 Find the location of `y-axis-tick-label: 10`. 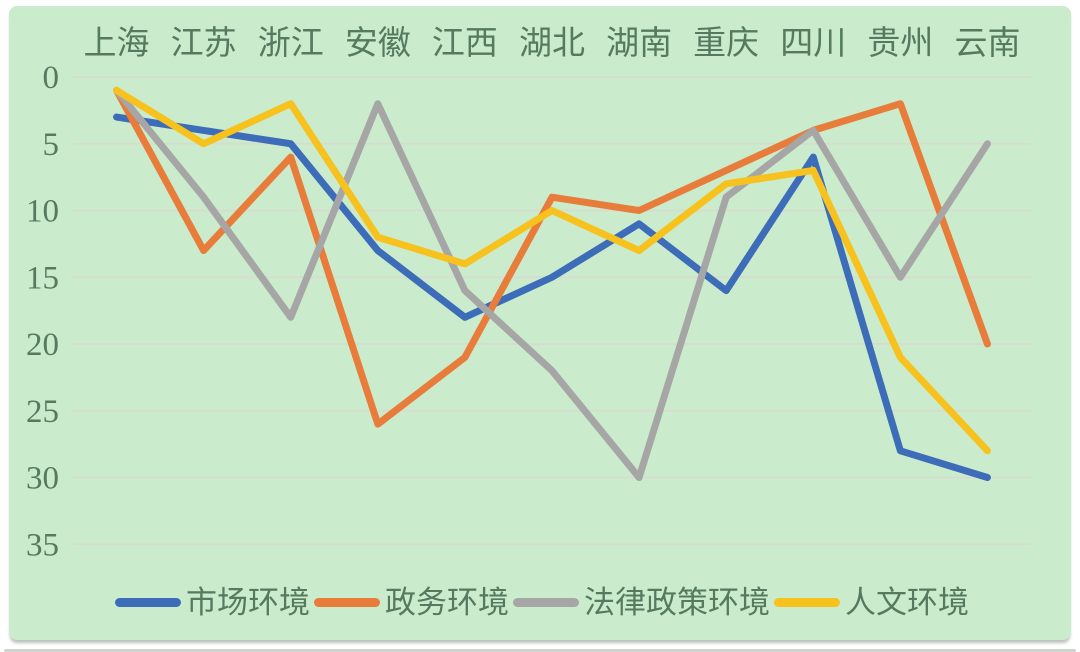

y-axis-tick-label: 10 is located at coordinates (42, 212).